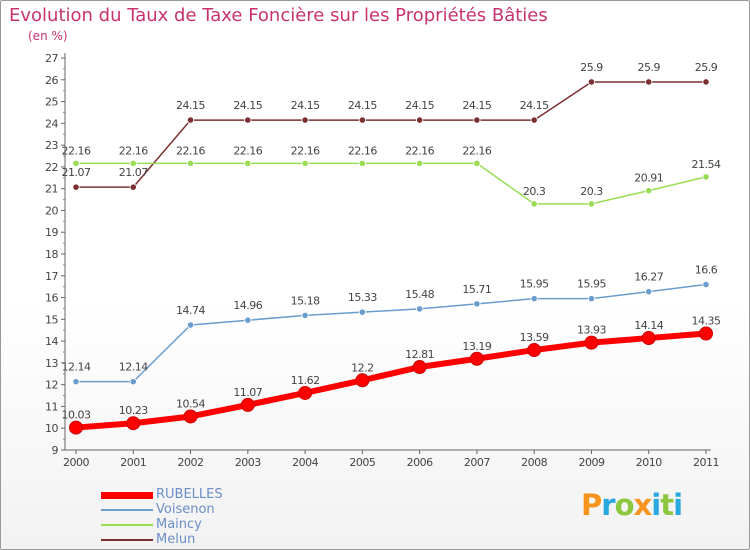  Describe the element at coordinates (51, 319) in the screenshot. I see `y-tick-label: 15` at that location.